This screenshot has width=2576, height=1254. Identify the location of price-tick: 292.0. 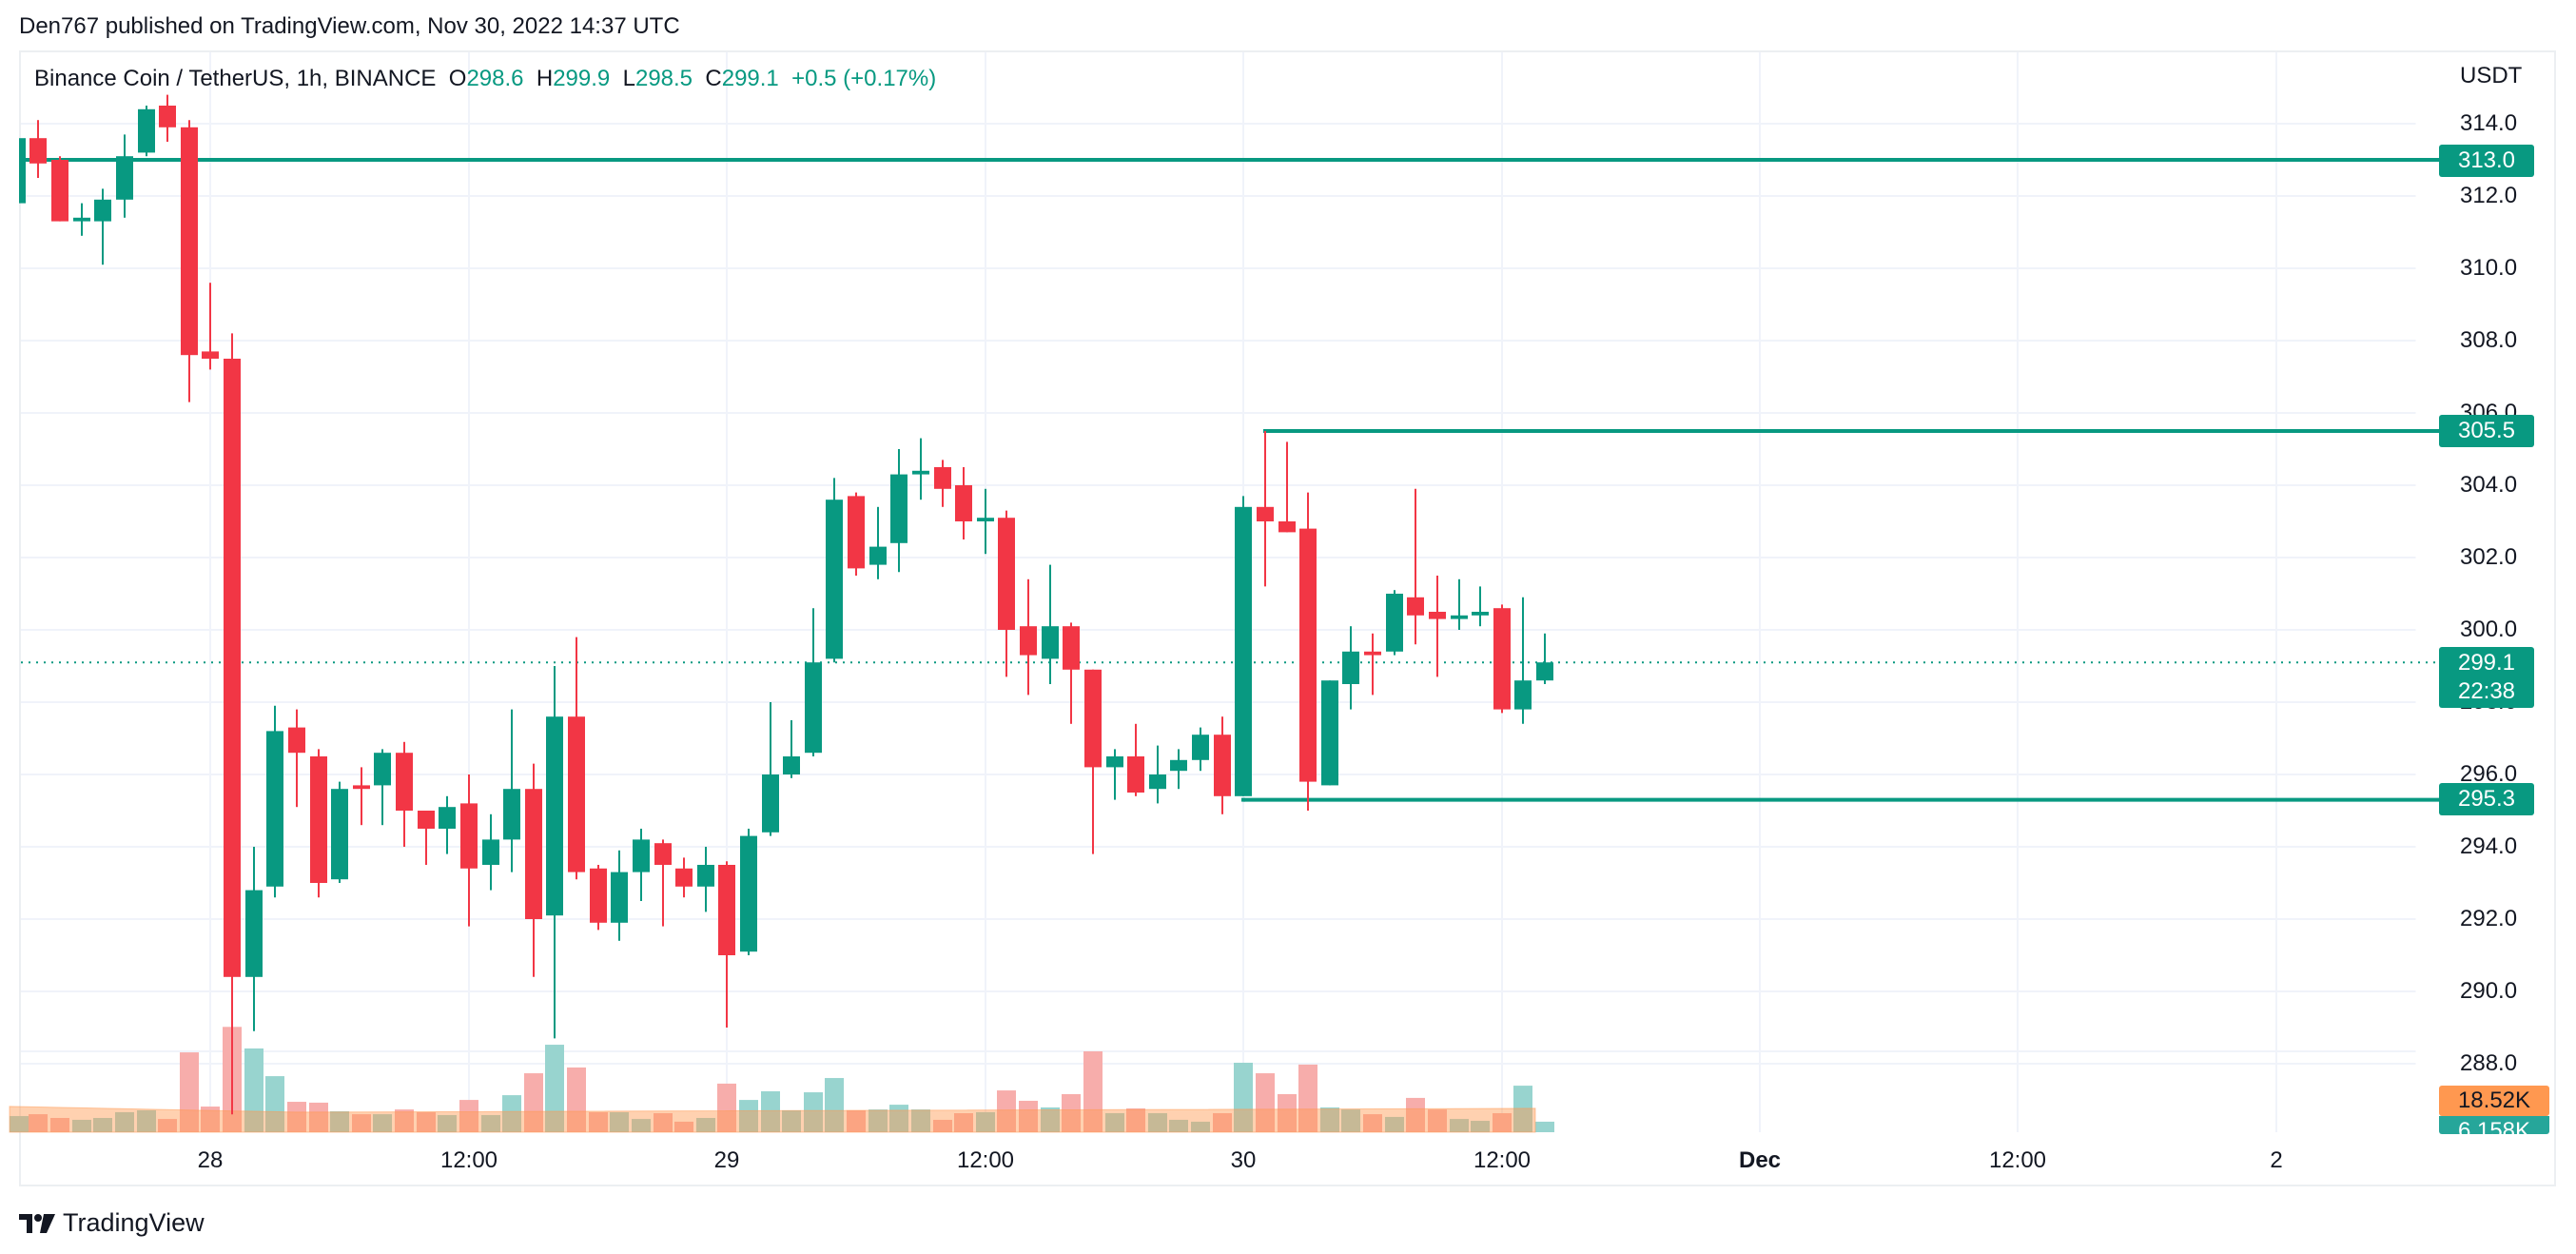
(2489, 918).